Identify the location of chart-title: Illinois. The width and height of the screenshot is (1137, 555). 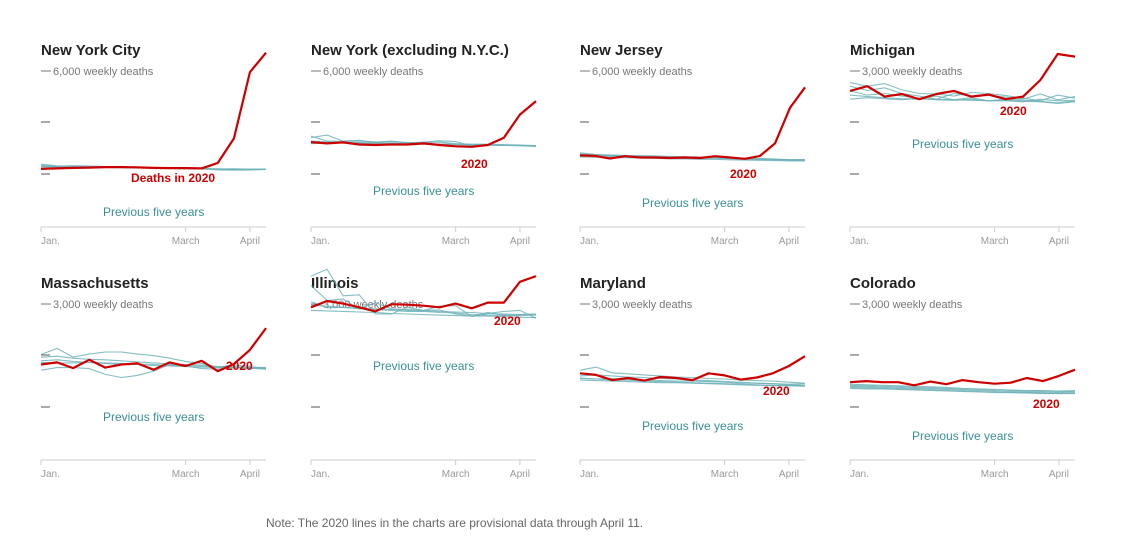
(335, 283).